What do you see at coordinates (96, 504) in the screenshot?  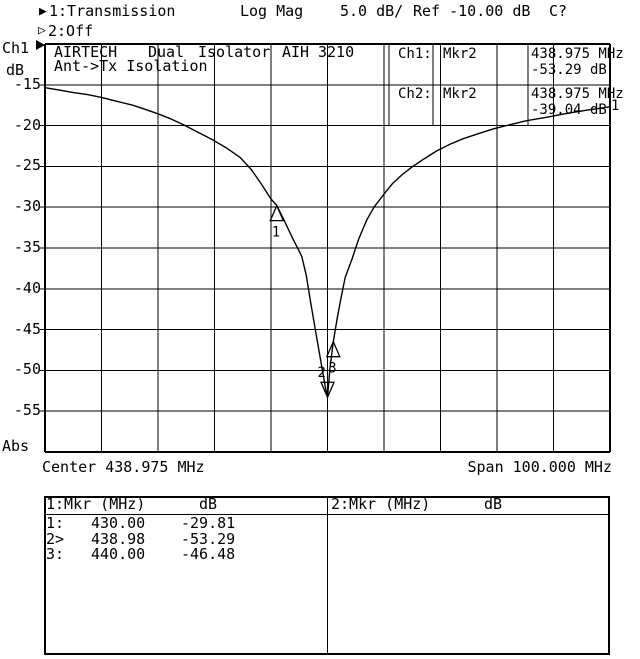 I see `marker-table-header: 1:Mkr (MHz)` at bounding box center [96, 504].